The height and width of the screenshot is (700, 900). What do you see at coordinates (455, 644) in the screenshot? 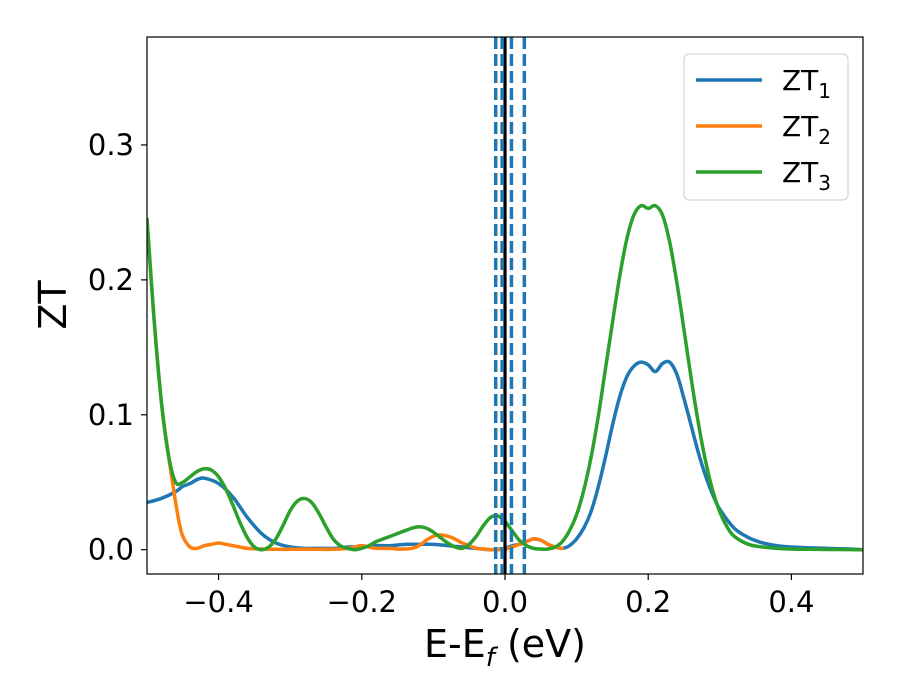
I see `x-axis-label-main: E-E` at bounding box center [455, 644].